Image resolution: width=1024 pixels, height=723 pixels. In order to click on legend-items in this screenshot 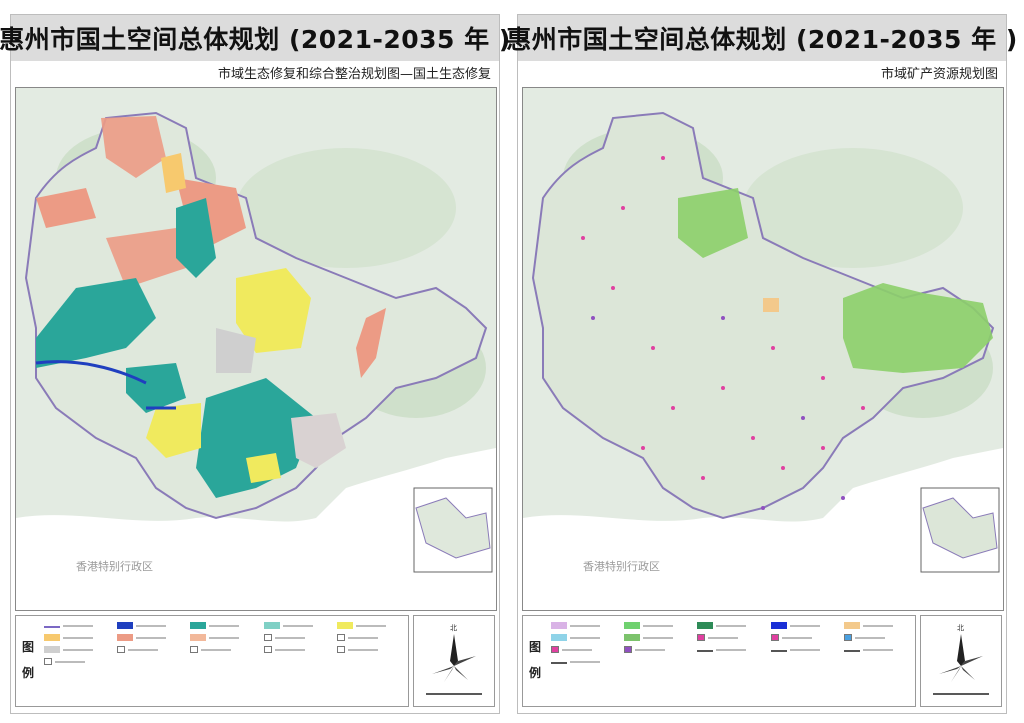, I will do `click(225, 662)`.